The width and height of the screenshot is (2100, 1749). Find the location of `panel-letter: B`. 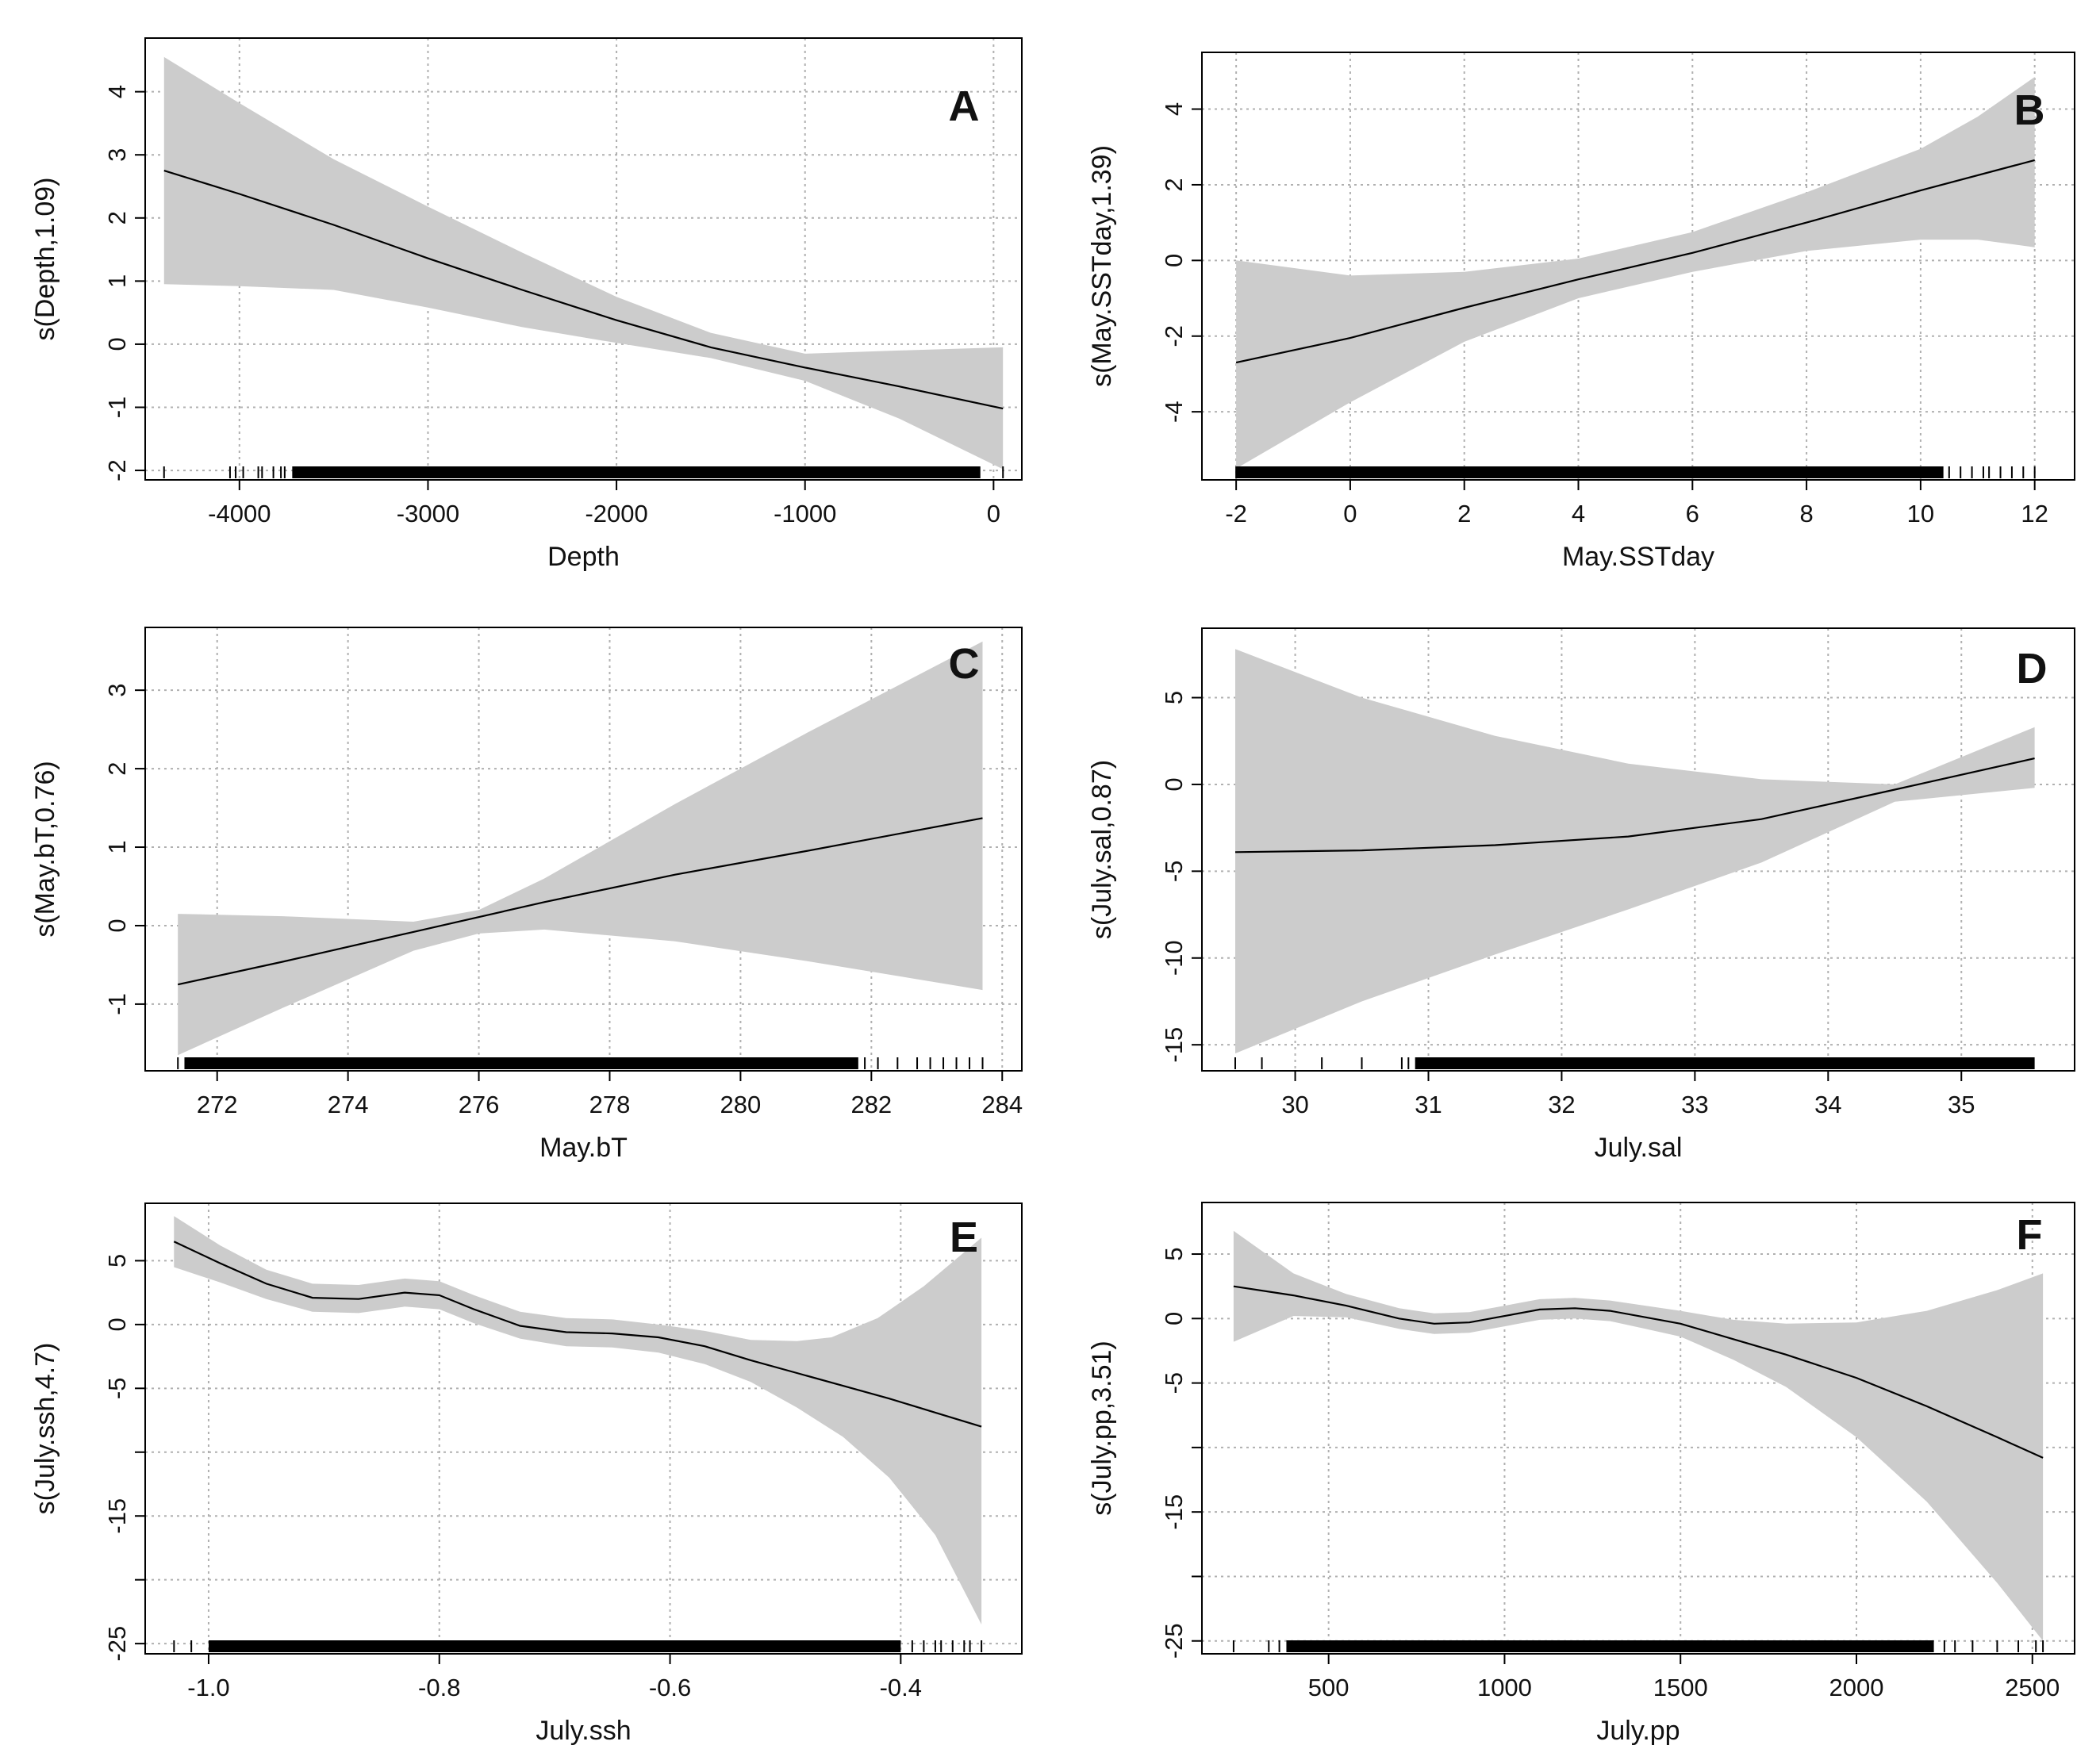

panel-letter: B is located at coordinates (2029, 110).